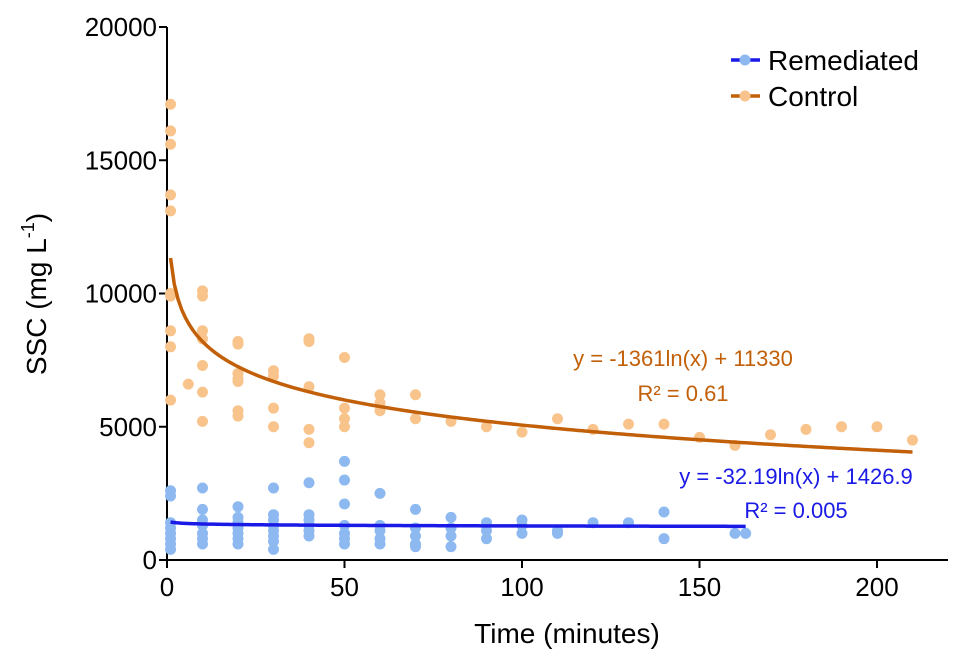  What do you see at coordinates (683, 358) in the screenshot?
I see `control-equation: y = -1361ln(x) + 11330` at bounding box center [683, 358].